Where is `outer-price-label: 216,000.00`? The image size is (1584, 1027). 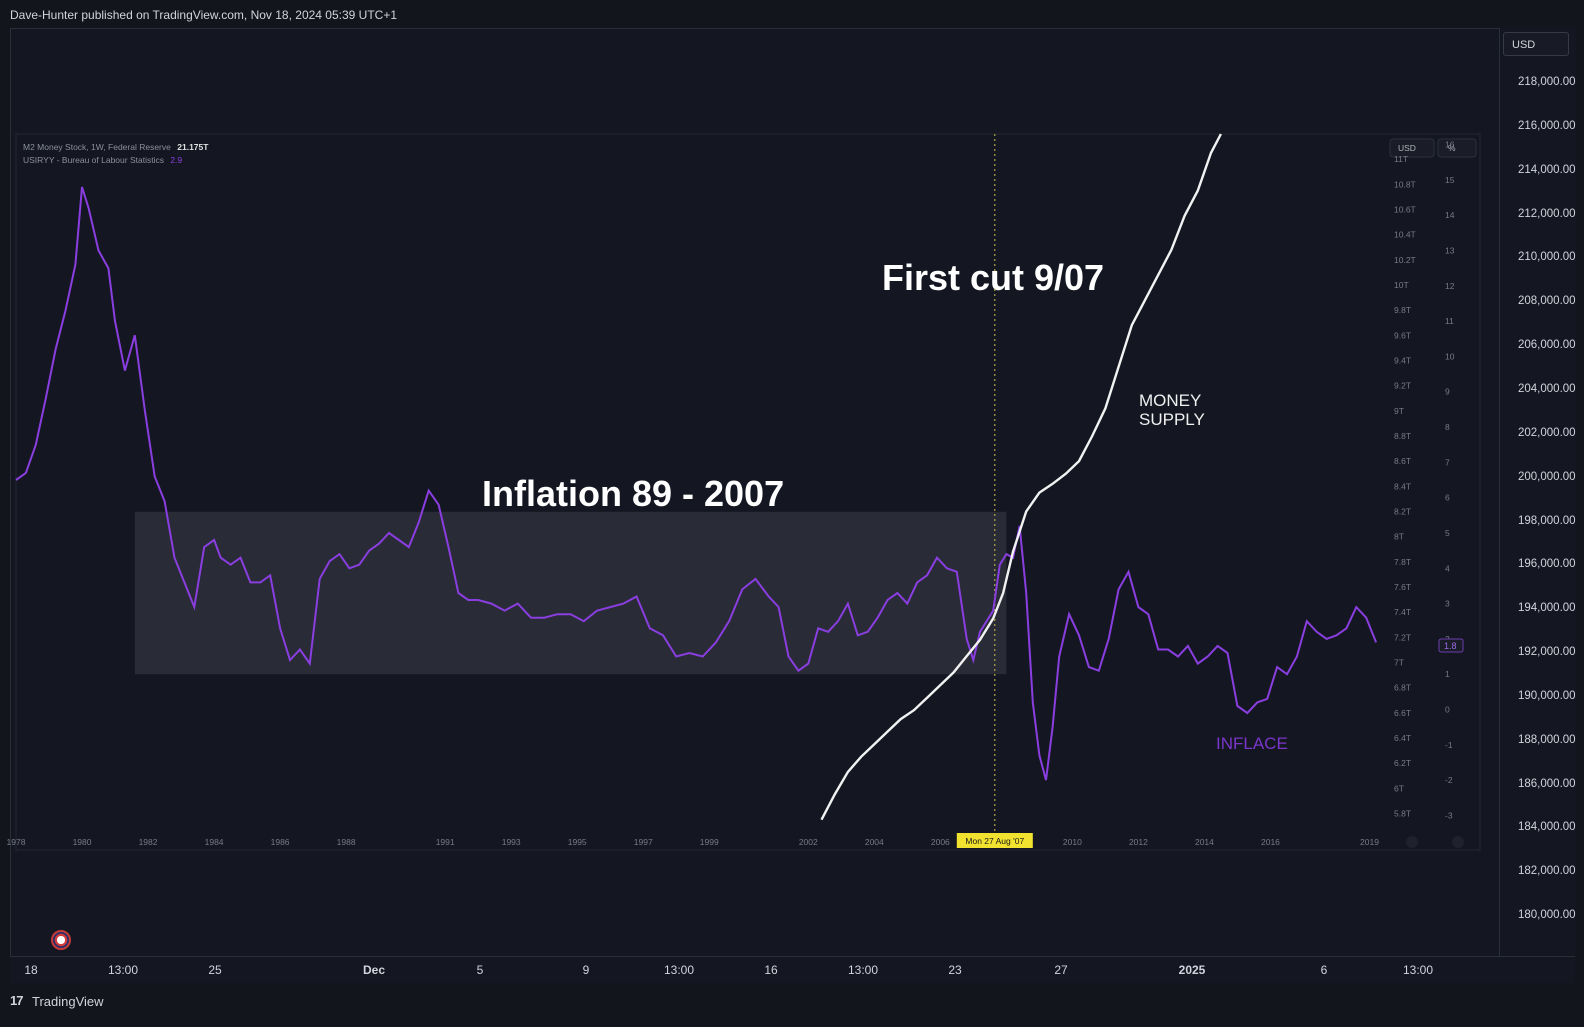
outer-price-label: 216,000.00 is located at coordinates (1547, 125).